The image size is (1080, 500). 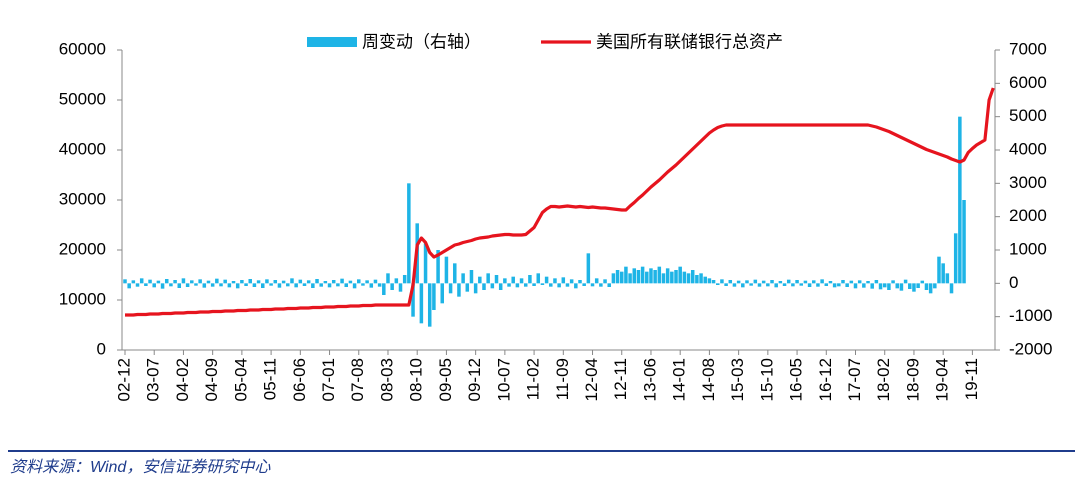 I want to click on x-tick-label: 05-11, so click(x=270, y=379).